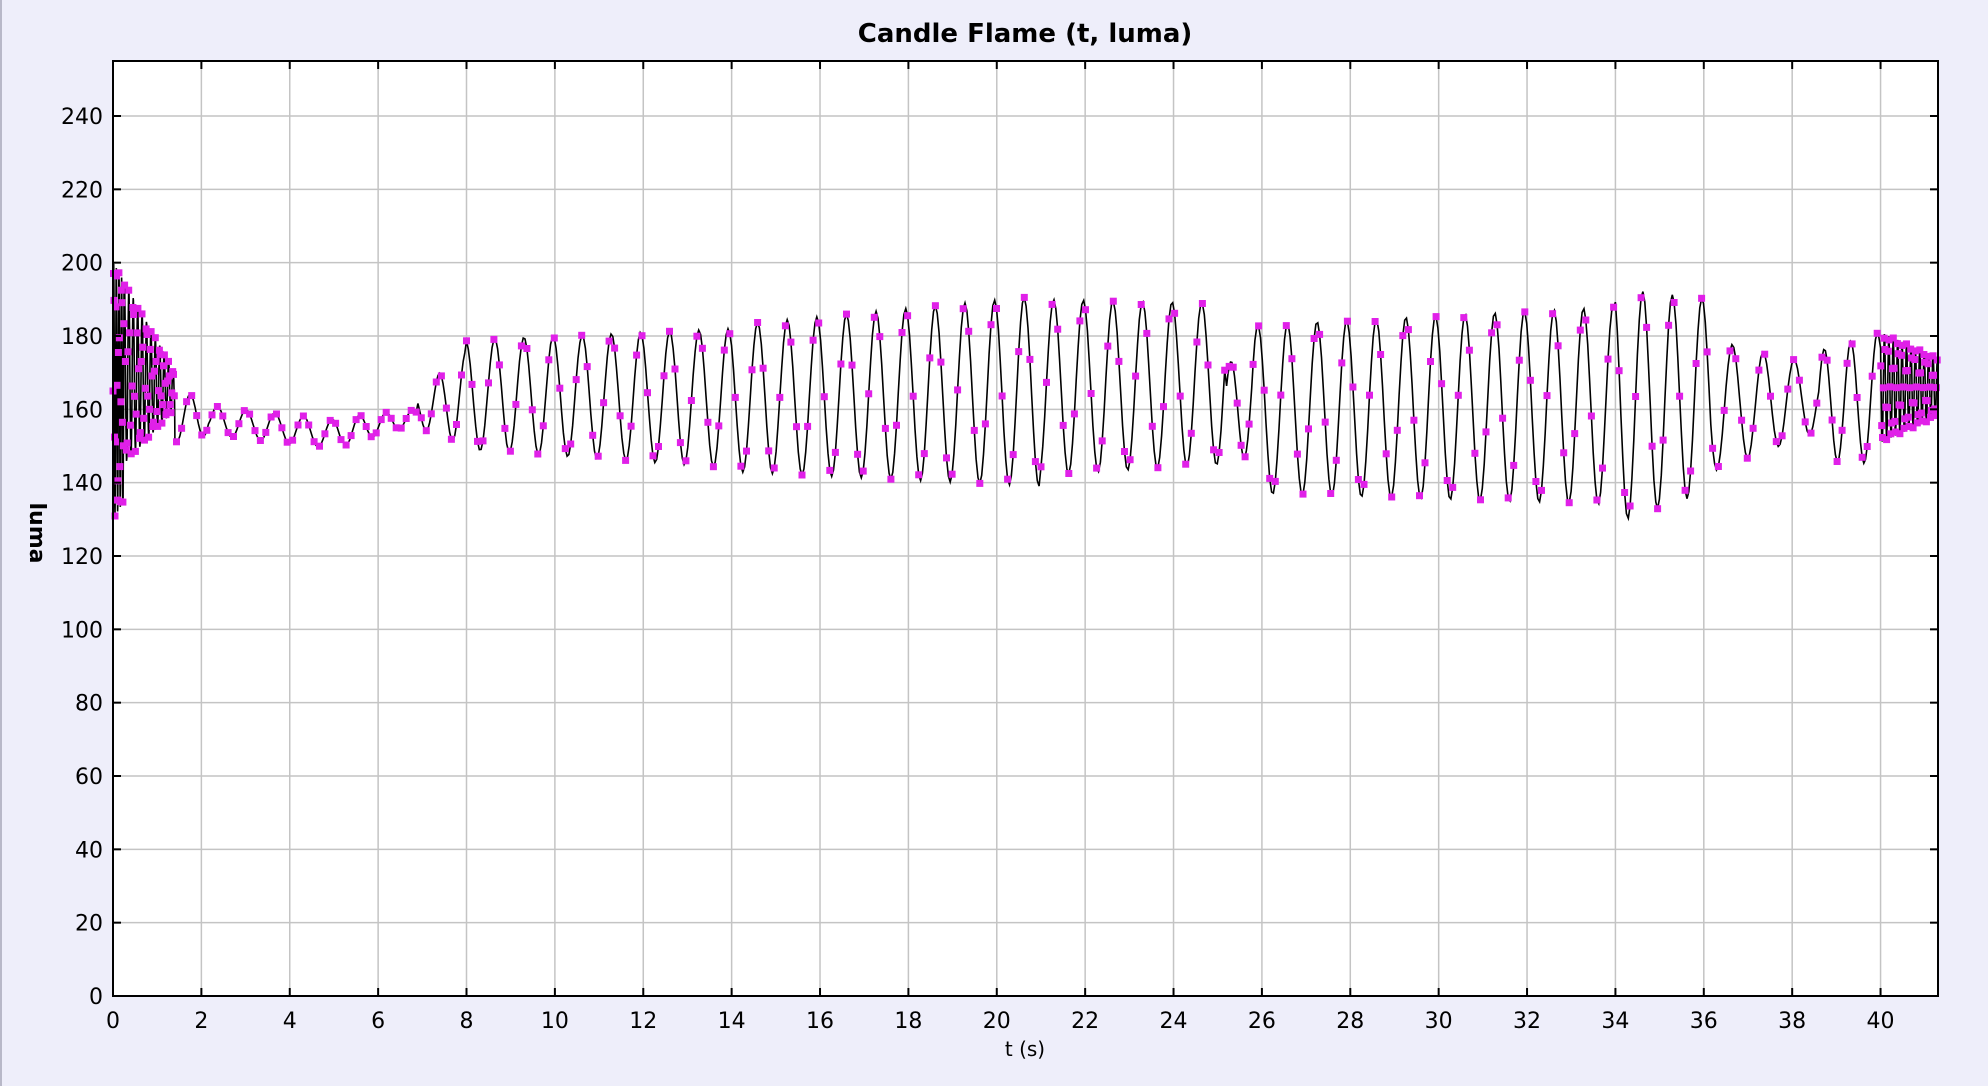  Describe the element at coordinates (82, 630) in the screenshot. I see `y-tick-label: 100` at that location.